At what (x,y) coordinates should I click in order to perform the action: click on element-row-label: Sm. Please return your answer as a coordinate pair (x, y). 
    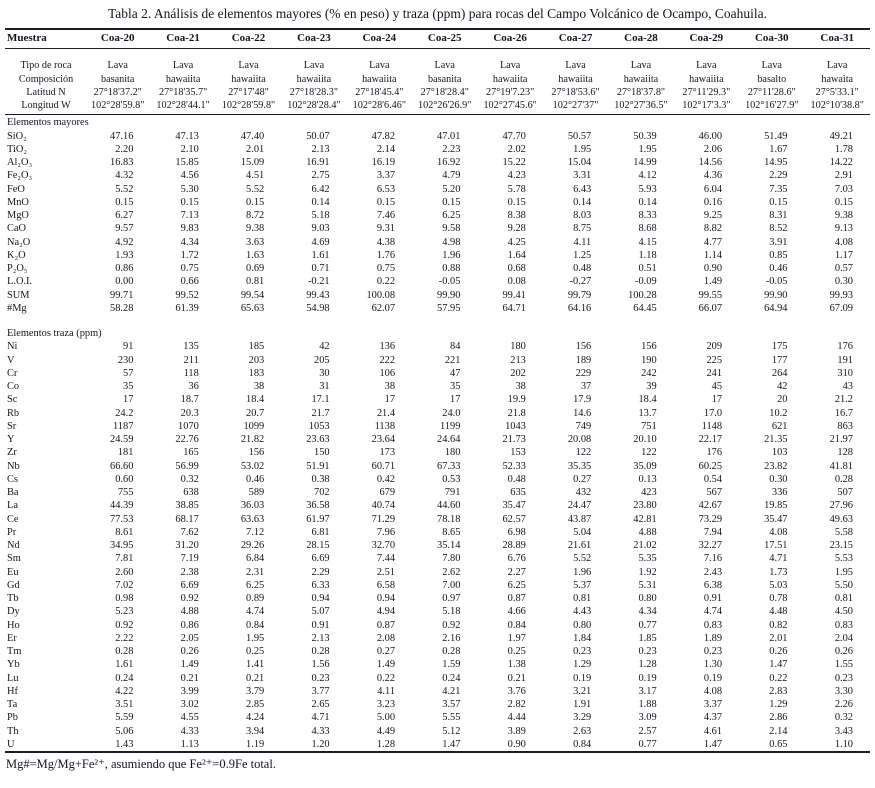
    Looking at the image, I should click on (14, 559).